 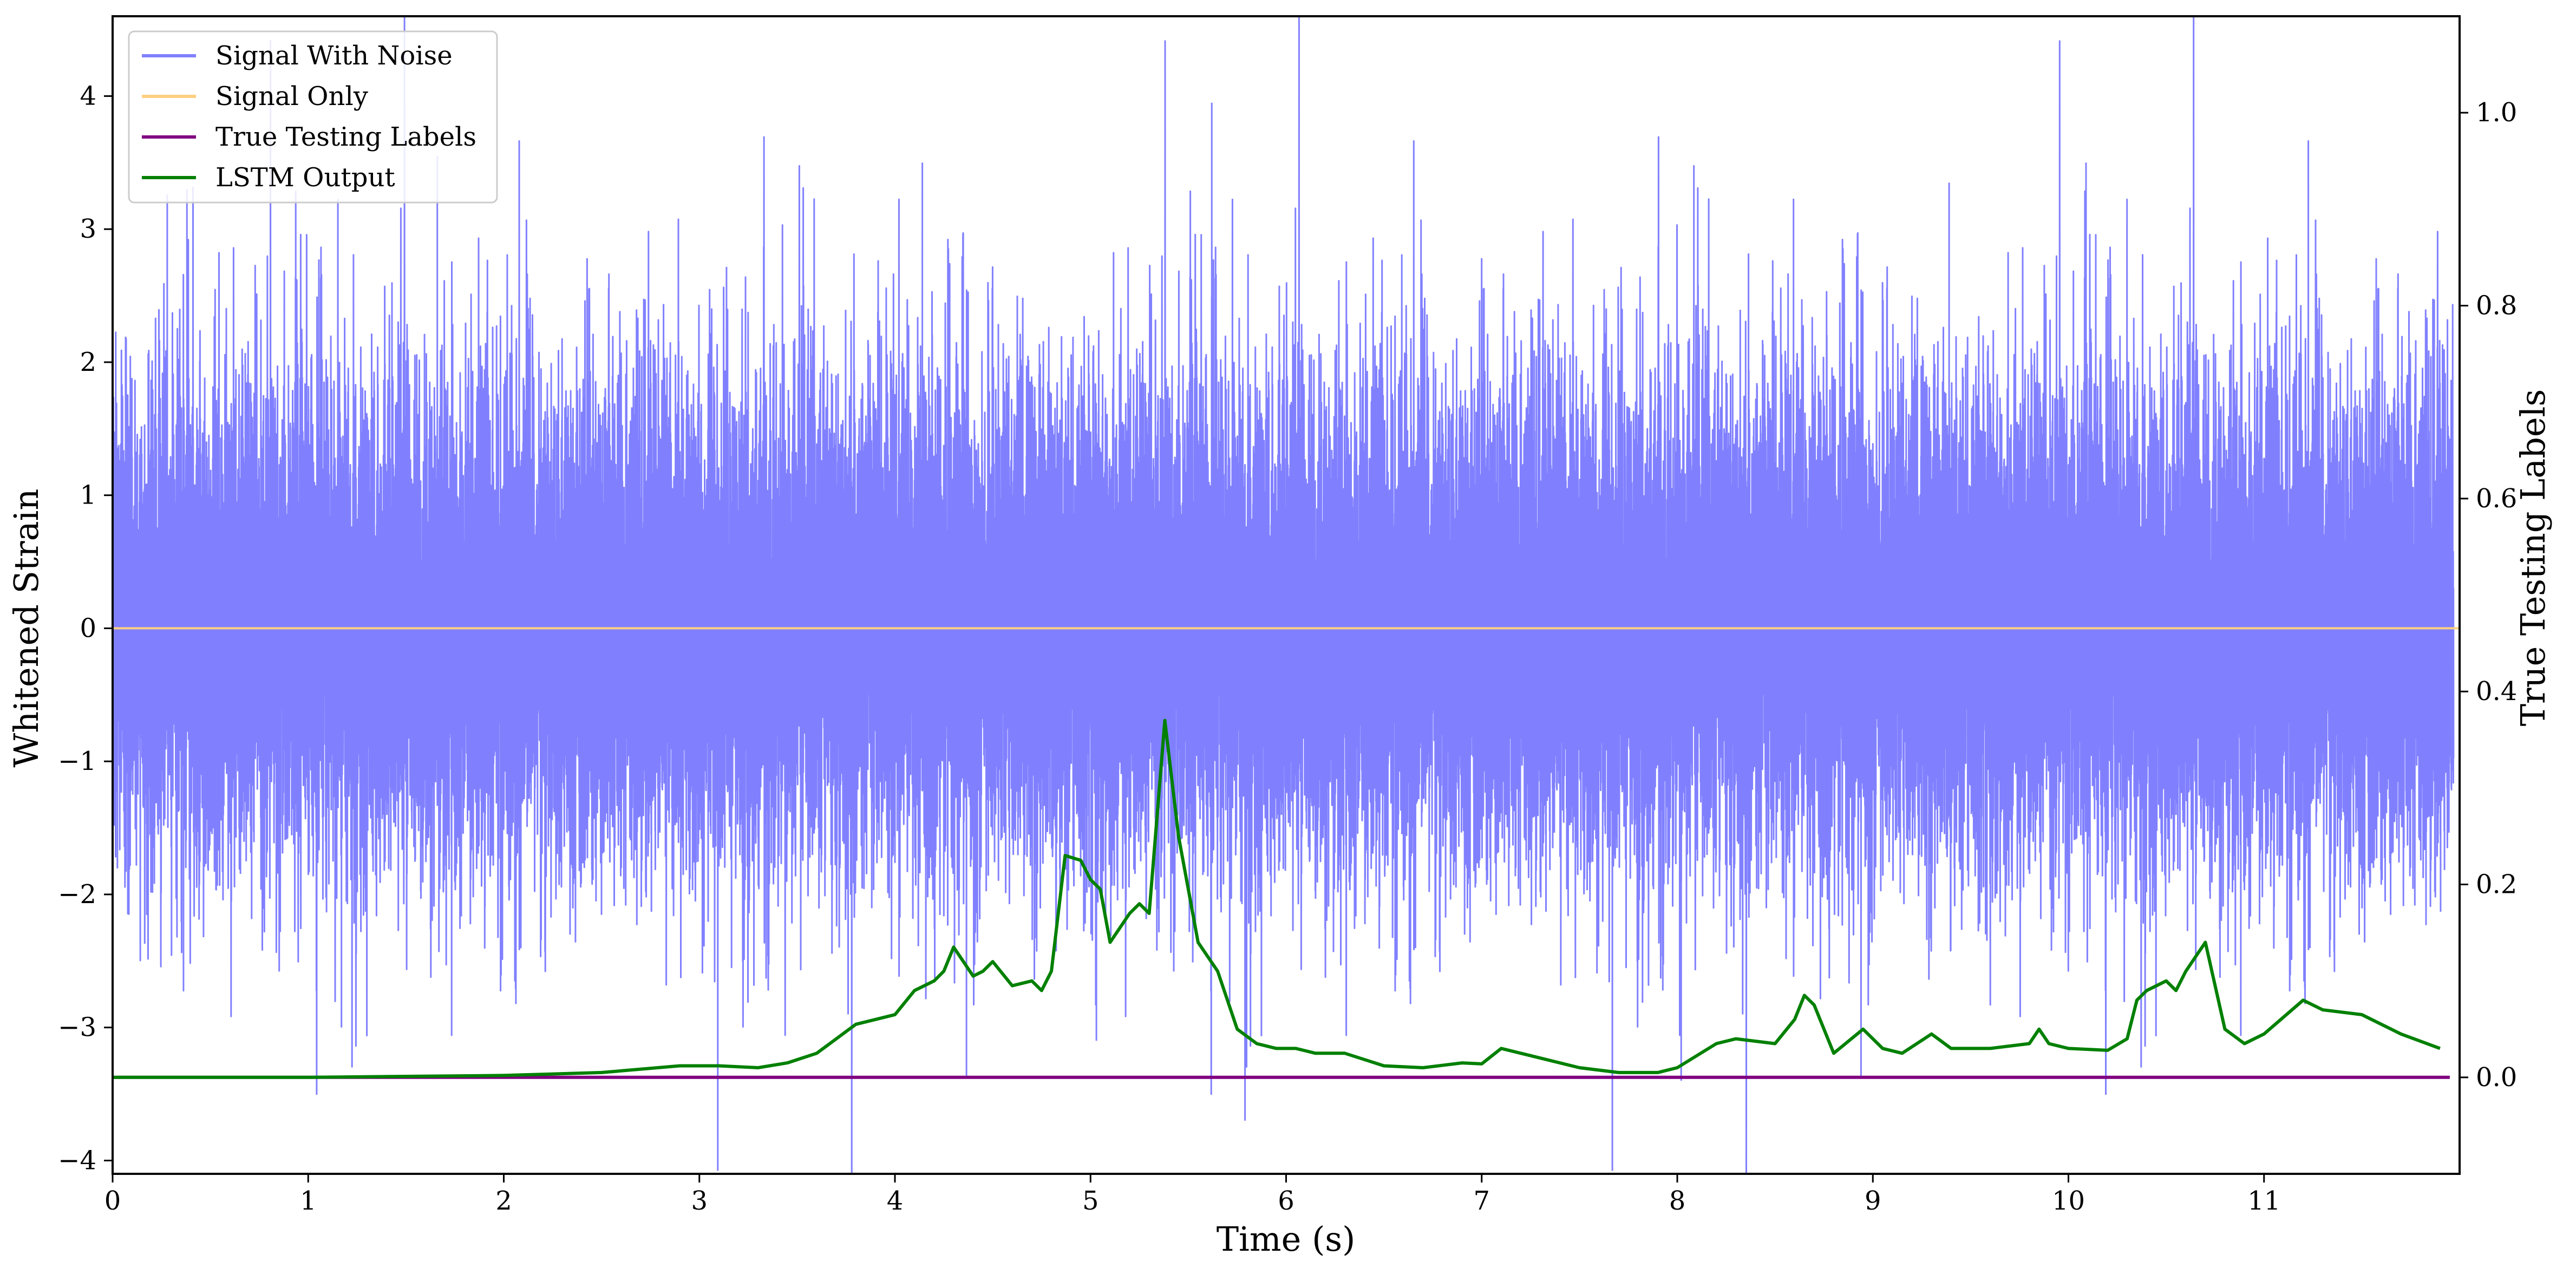 I want to click on y2-tick-label: 0.0, so click(x=2496, y=1077).